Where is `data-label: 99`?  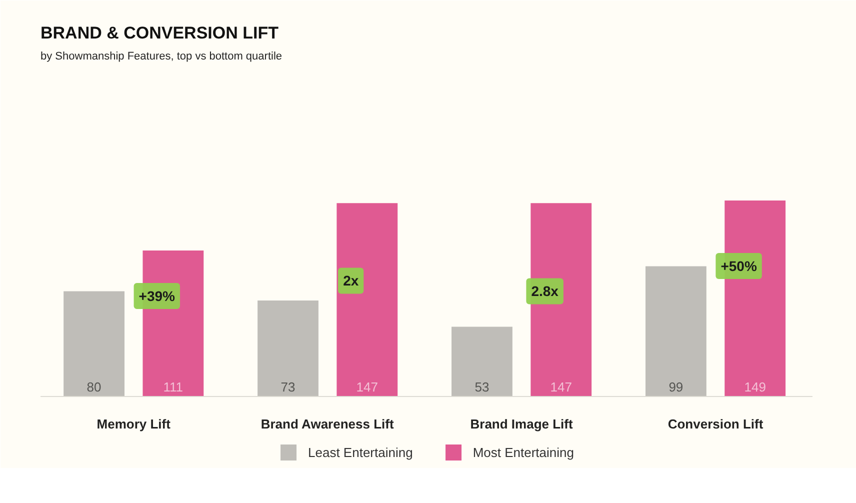
data-label: 99 is located at coordinates (676, 386).